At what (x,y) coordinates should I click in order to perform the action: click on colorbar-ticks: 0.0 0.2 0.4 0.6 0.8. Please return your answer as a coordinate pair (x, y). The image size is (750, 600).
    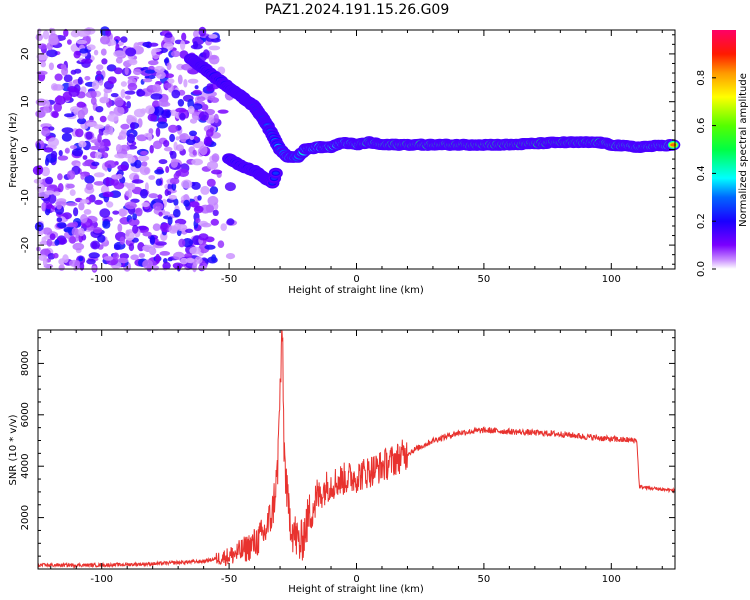
    Looking at the image, I should click on (706, 173).